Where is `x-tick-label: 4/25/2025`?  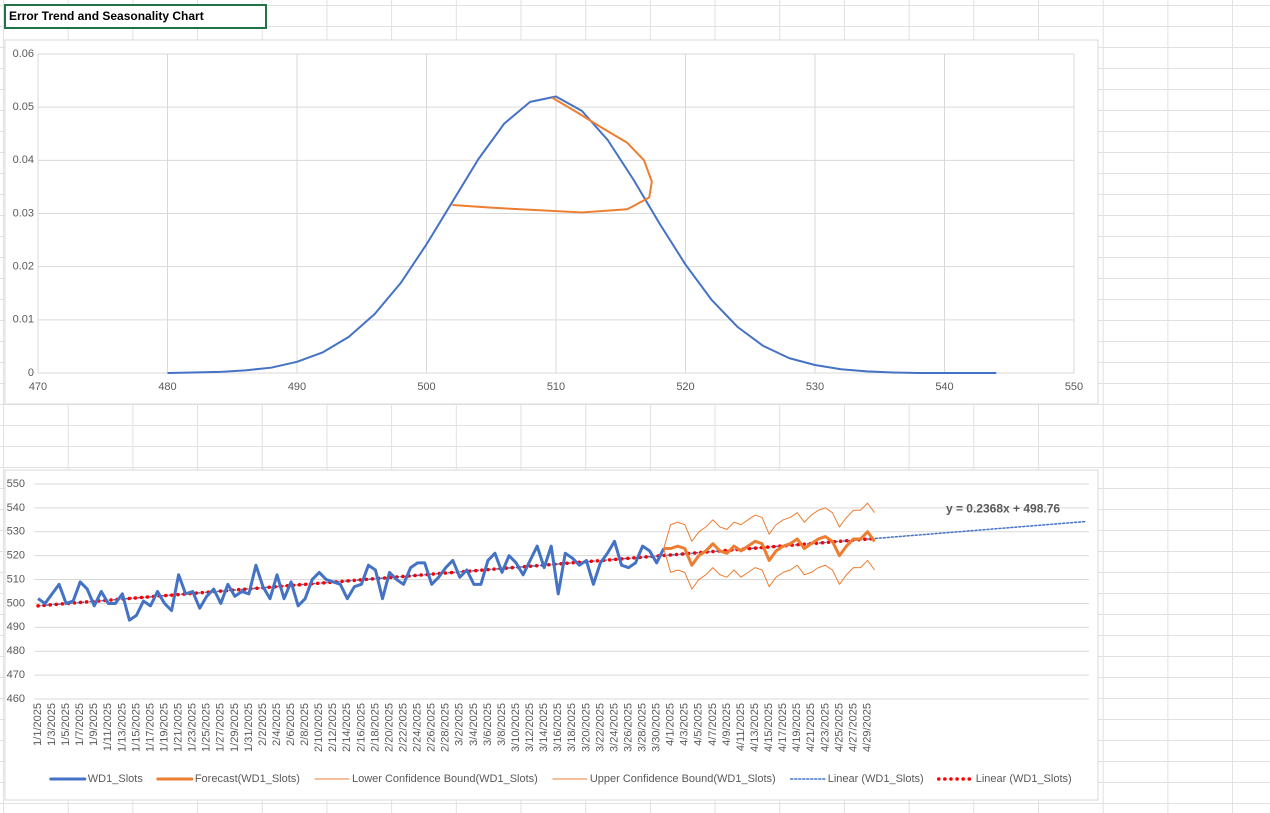 x-tick-label: 4/25/2025 is located at coordinates (839, 727).